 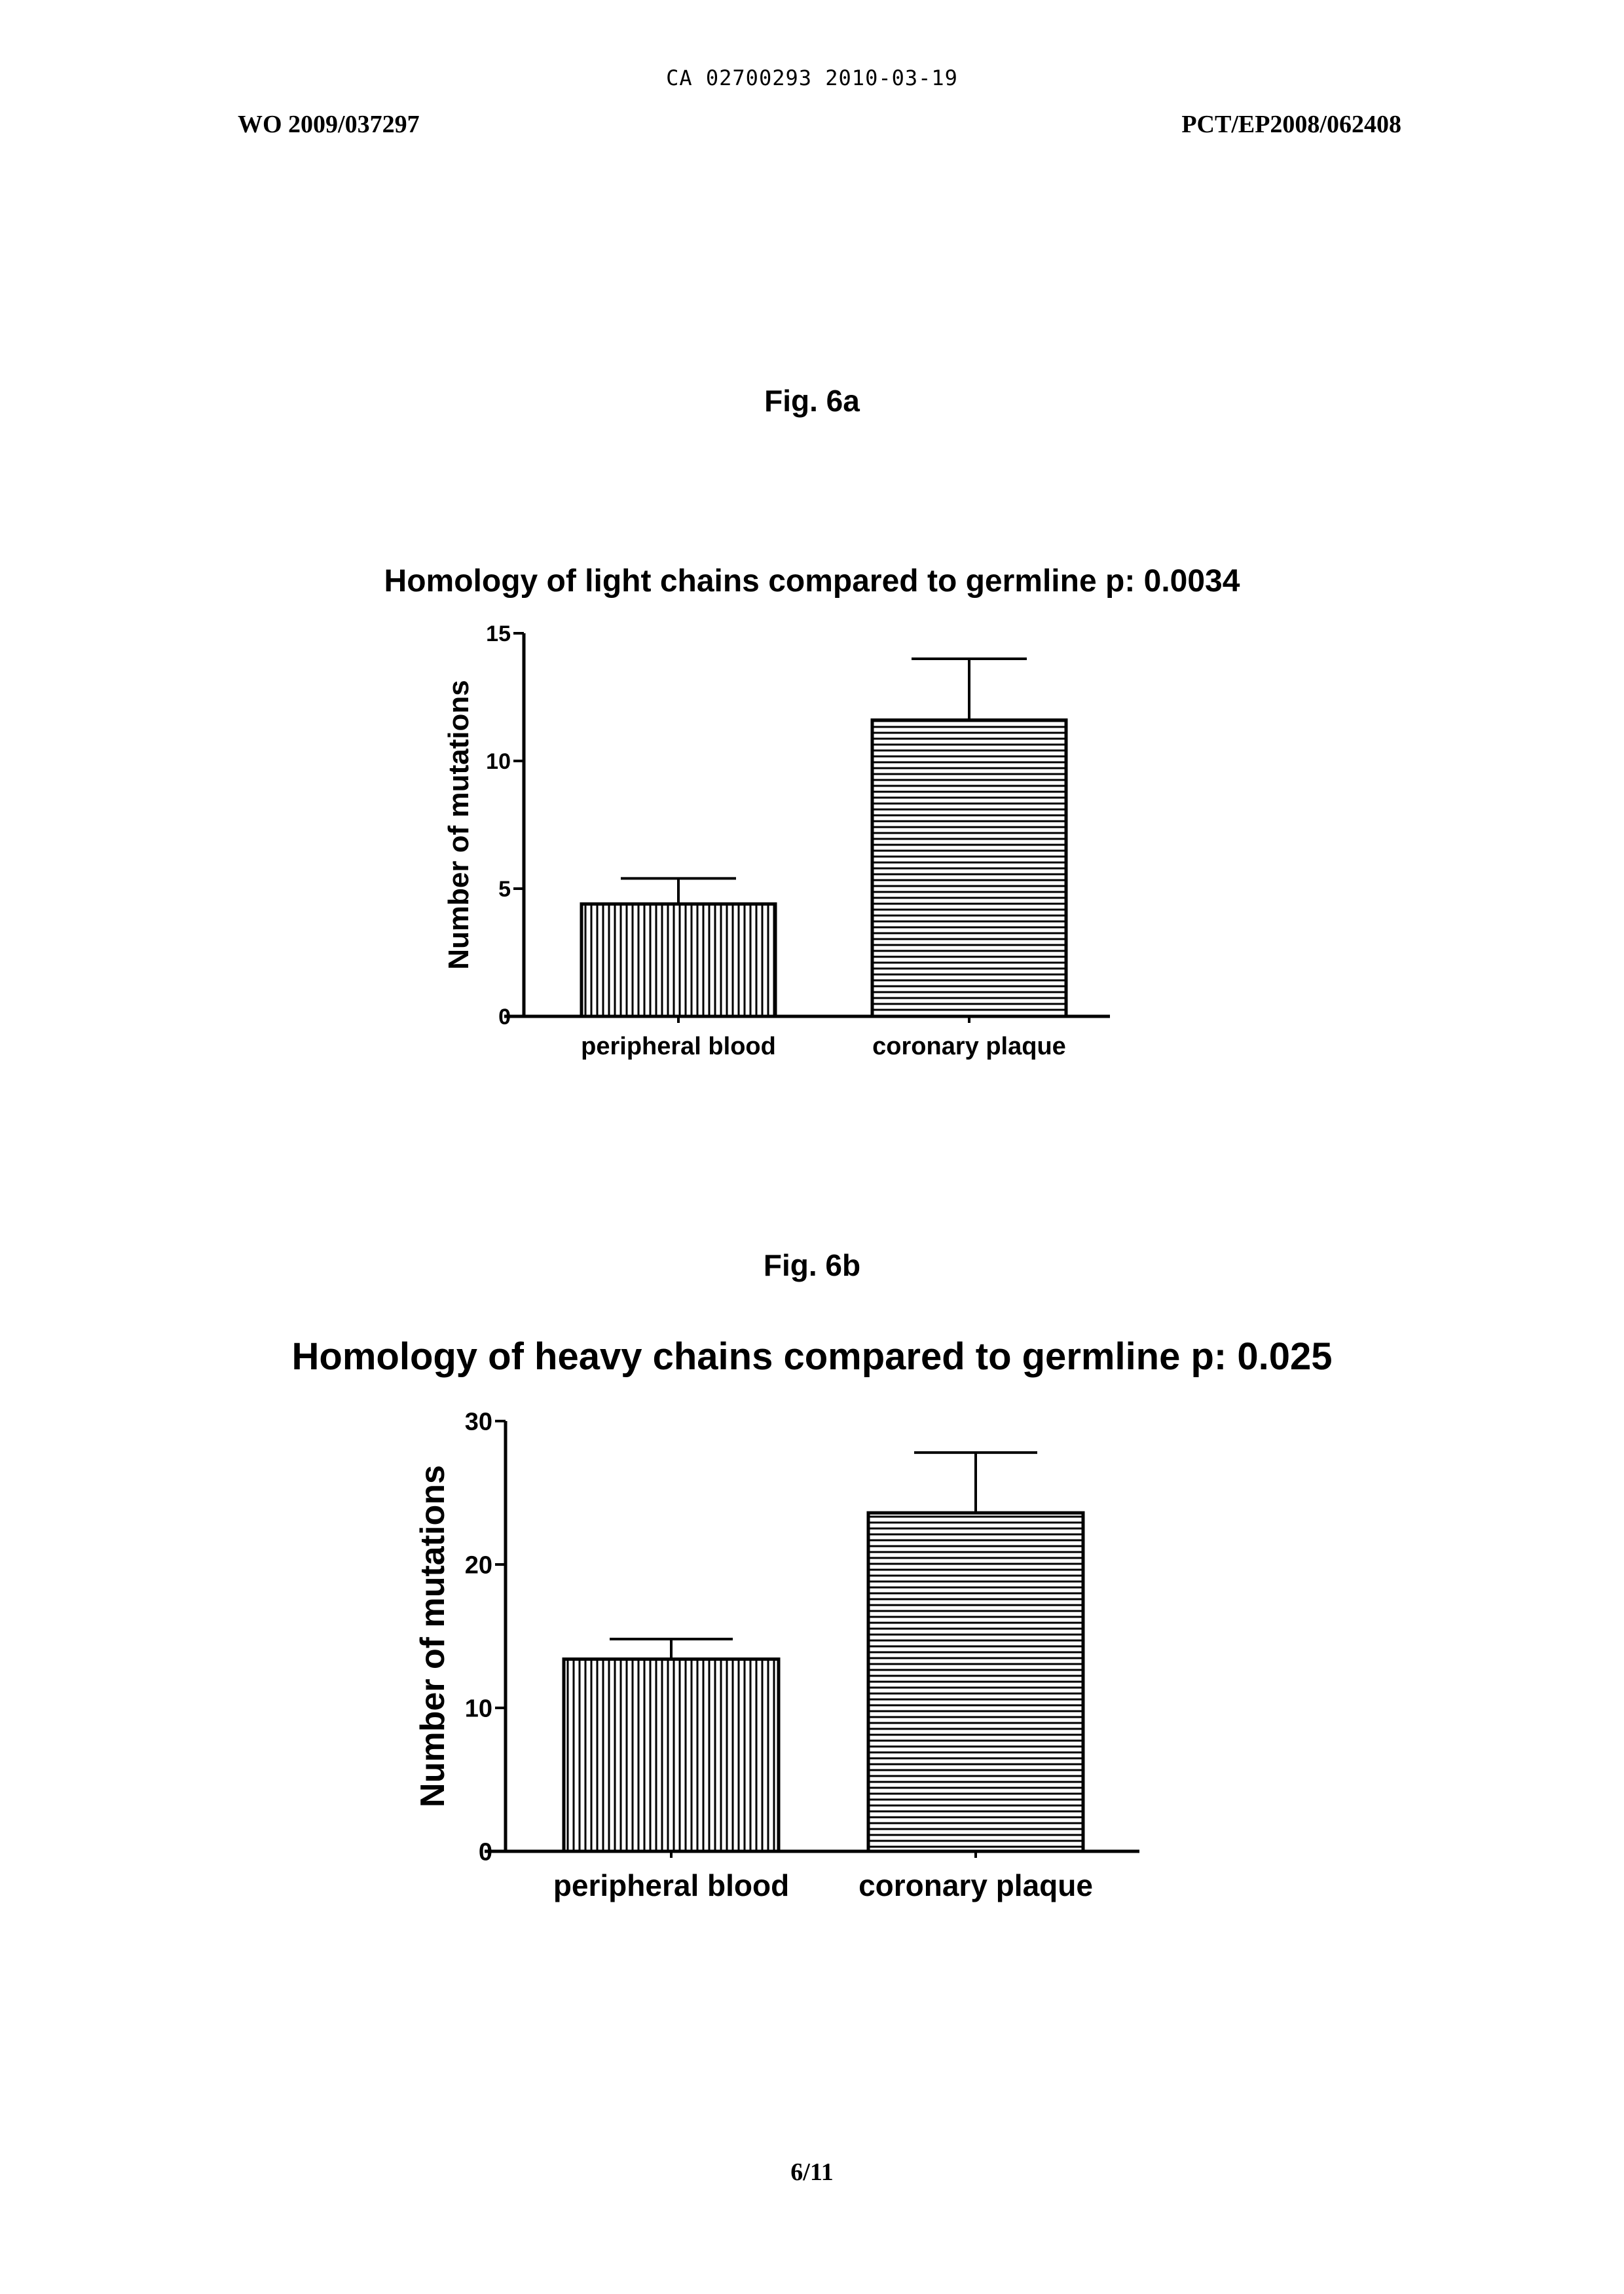 I want to click on y-axis-label: Number of mutations, so click(x=433, y=1636).